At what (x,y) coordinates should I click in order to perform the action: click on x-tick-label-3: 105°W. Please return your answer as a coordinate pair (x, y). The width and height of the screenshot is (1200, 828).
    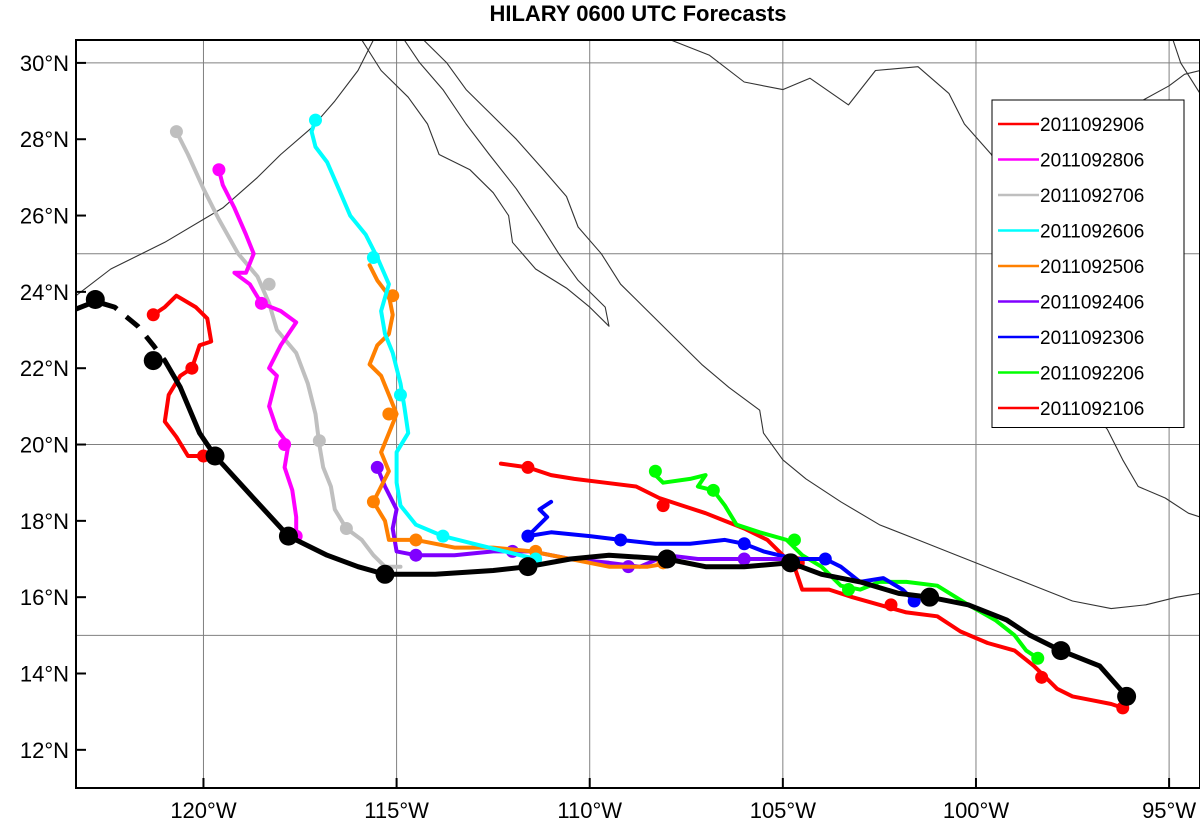
    Looking at the image, I should click on (783, 810).